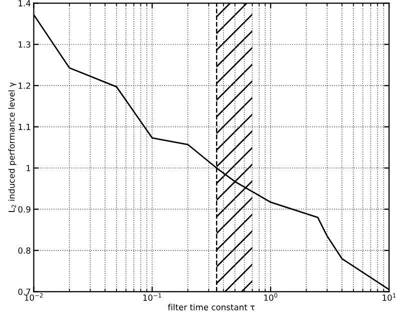  Describe the element at coordinates (152, 297) in the screenshot. I see `x-tick-label: 10$^{−1}$` at that location.